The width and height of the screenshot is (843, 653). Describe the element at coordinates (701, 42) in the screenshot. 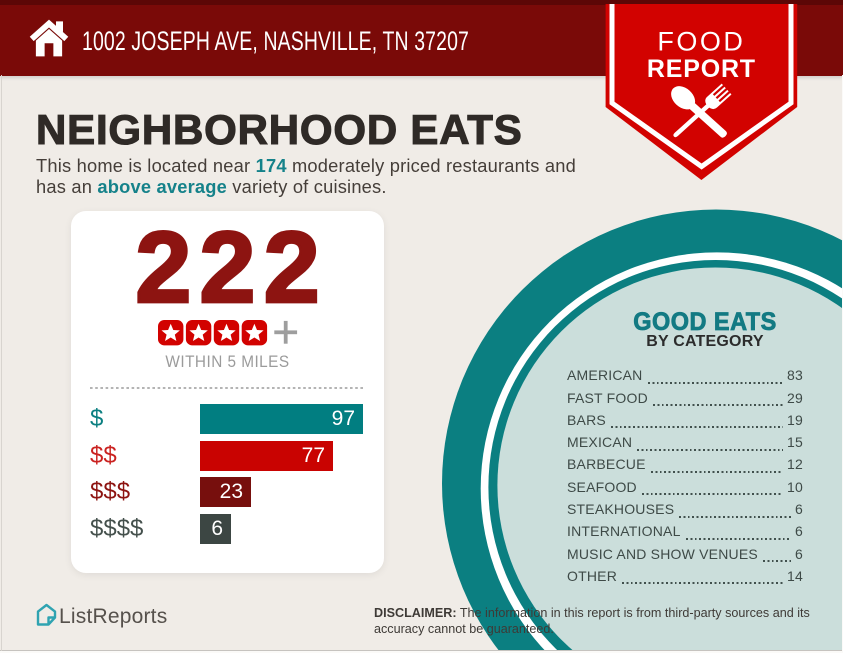

I see `svg-text: FOOD` at that location.